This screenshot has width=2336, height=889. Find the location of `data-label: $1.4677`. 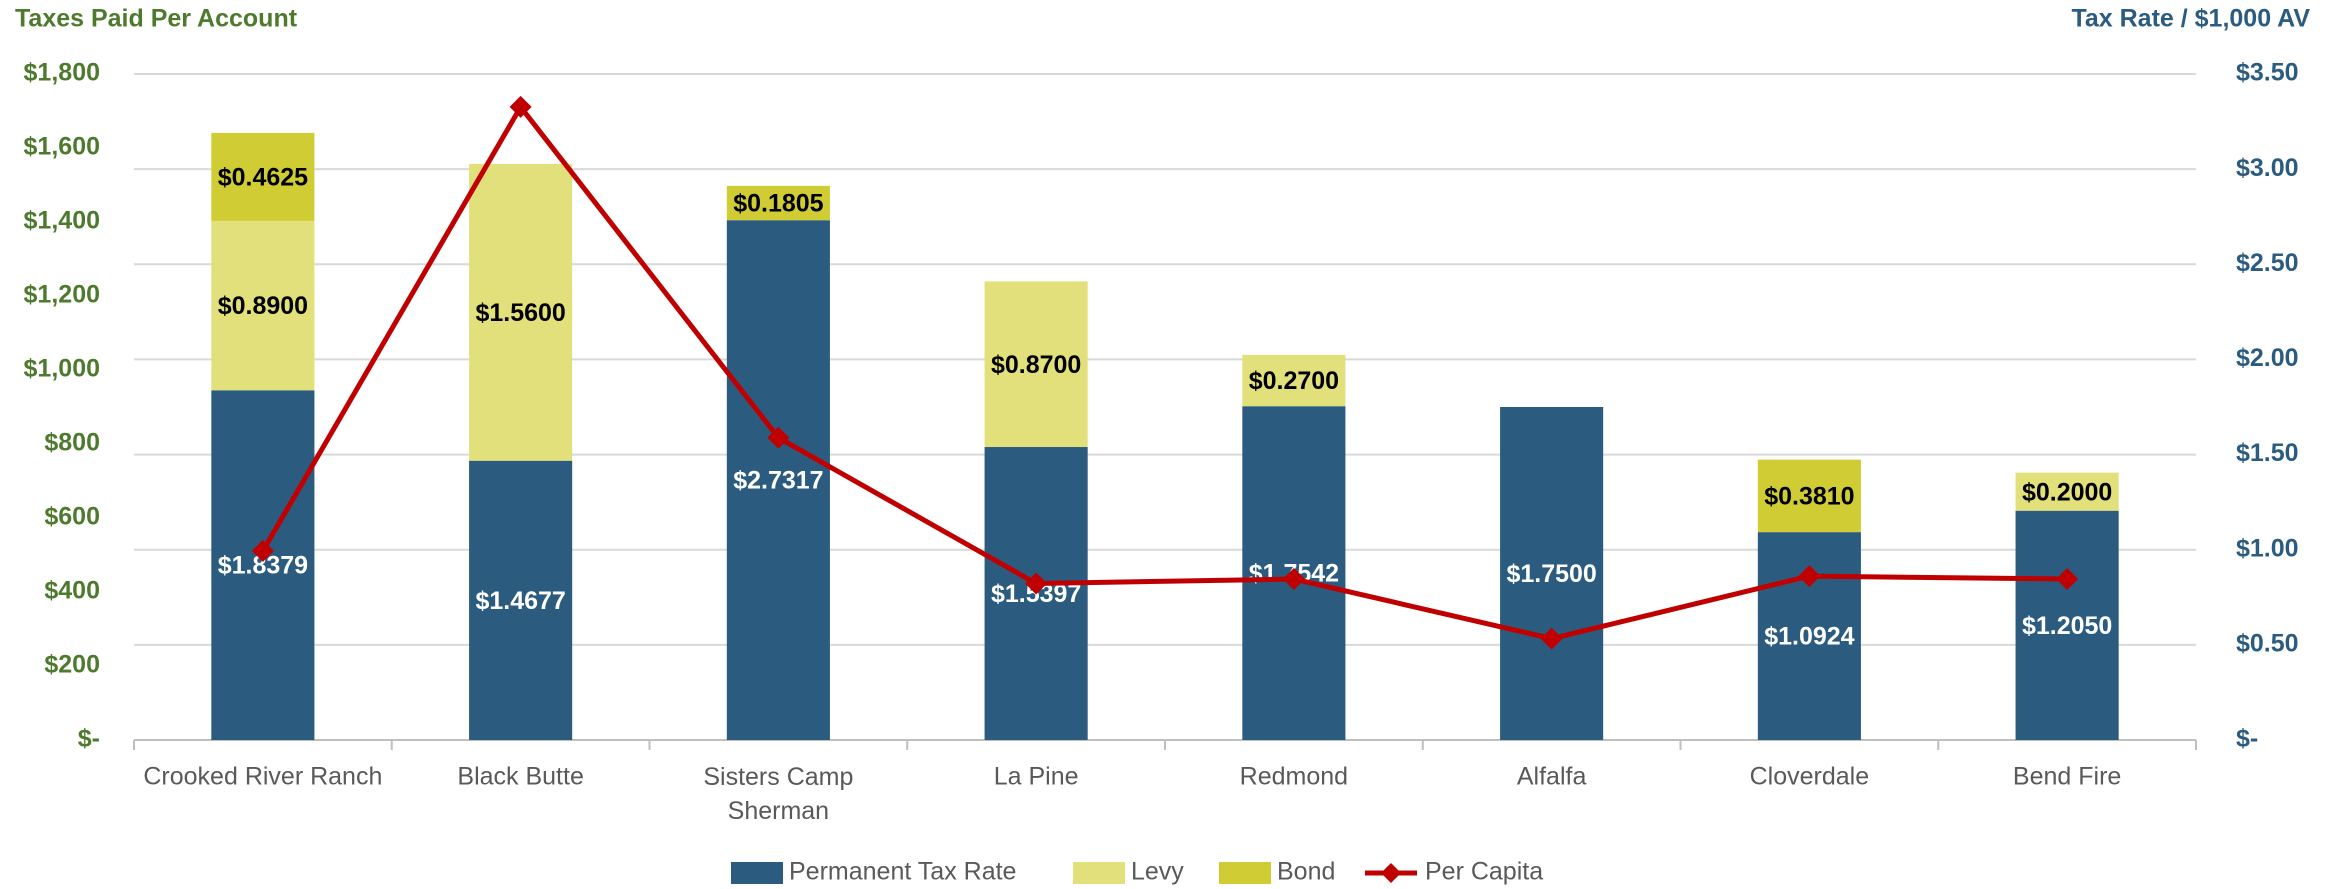

data-label: $1.4677 is located at coordinates (520, 601).